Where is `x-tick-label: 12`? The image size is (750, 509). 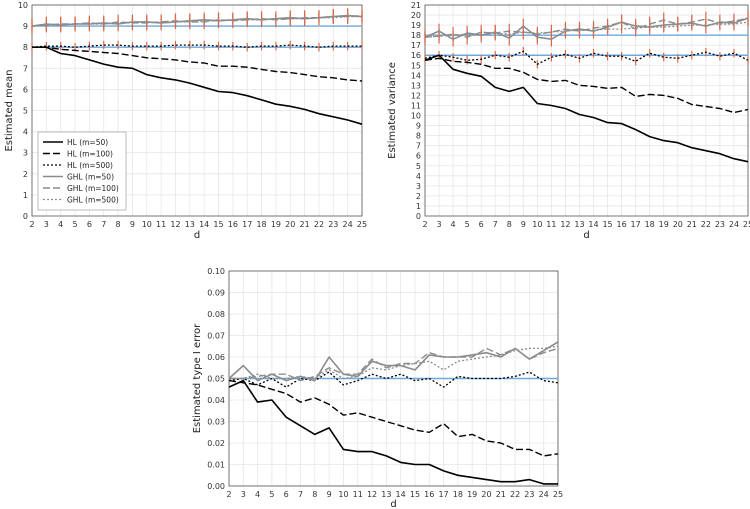
x-tick-label: 12 is located at coordinates (565, 224).